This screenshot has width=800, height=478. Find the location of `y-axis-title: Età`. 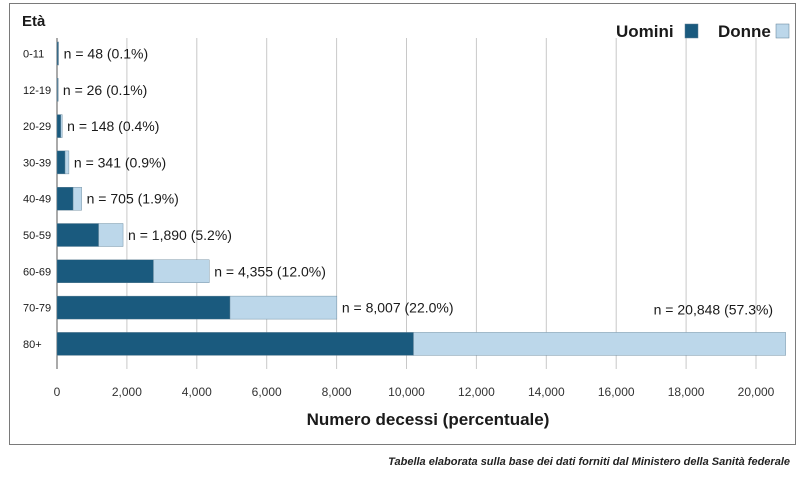

y-axis-title: Età is located at coordinates (34, 21).